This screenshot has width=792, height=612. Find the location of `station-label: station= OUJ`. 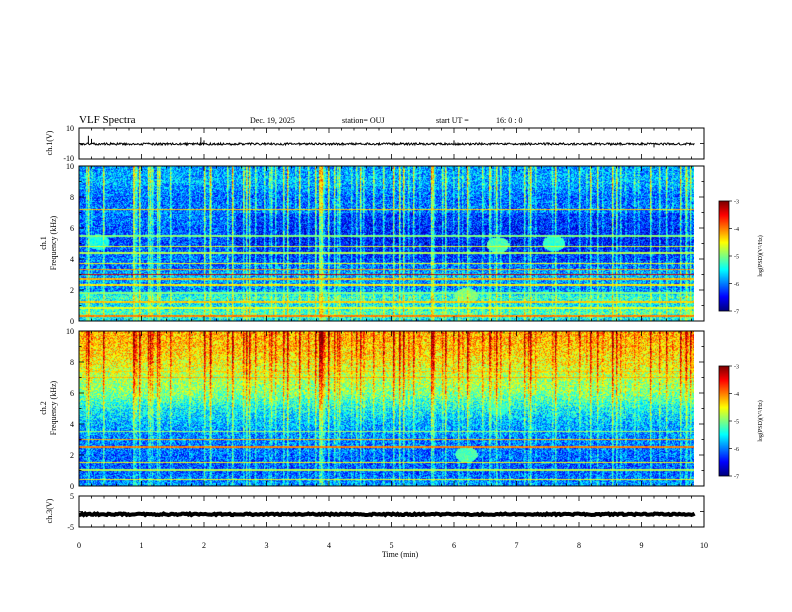

station-label: station= OUJ is located at coordinates (363, 120).